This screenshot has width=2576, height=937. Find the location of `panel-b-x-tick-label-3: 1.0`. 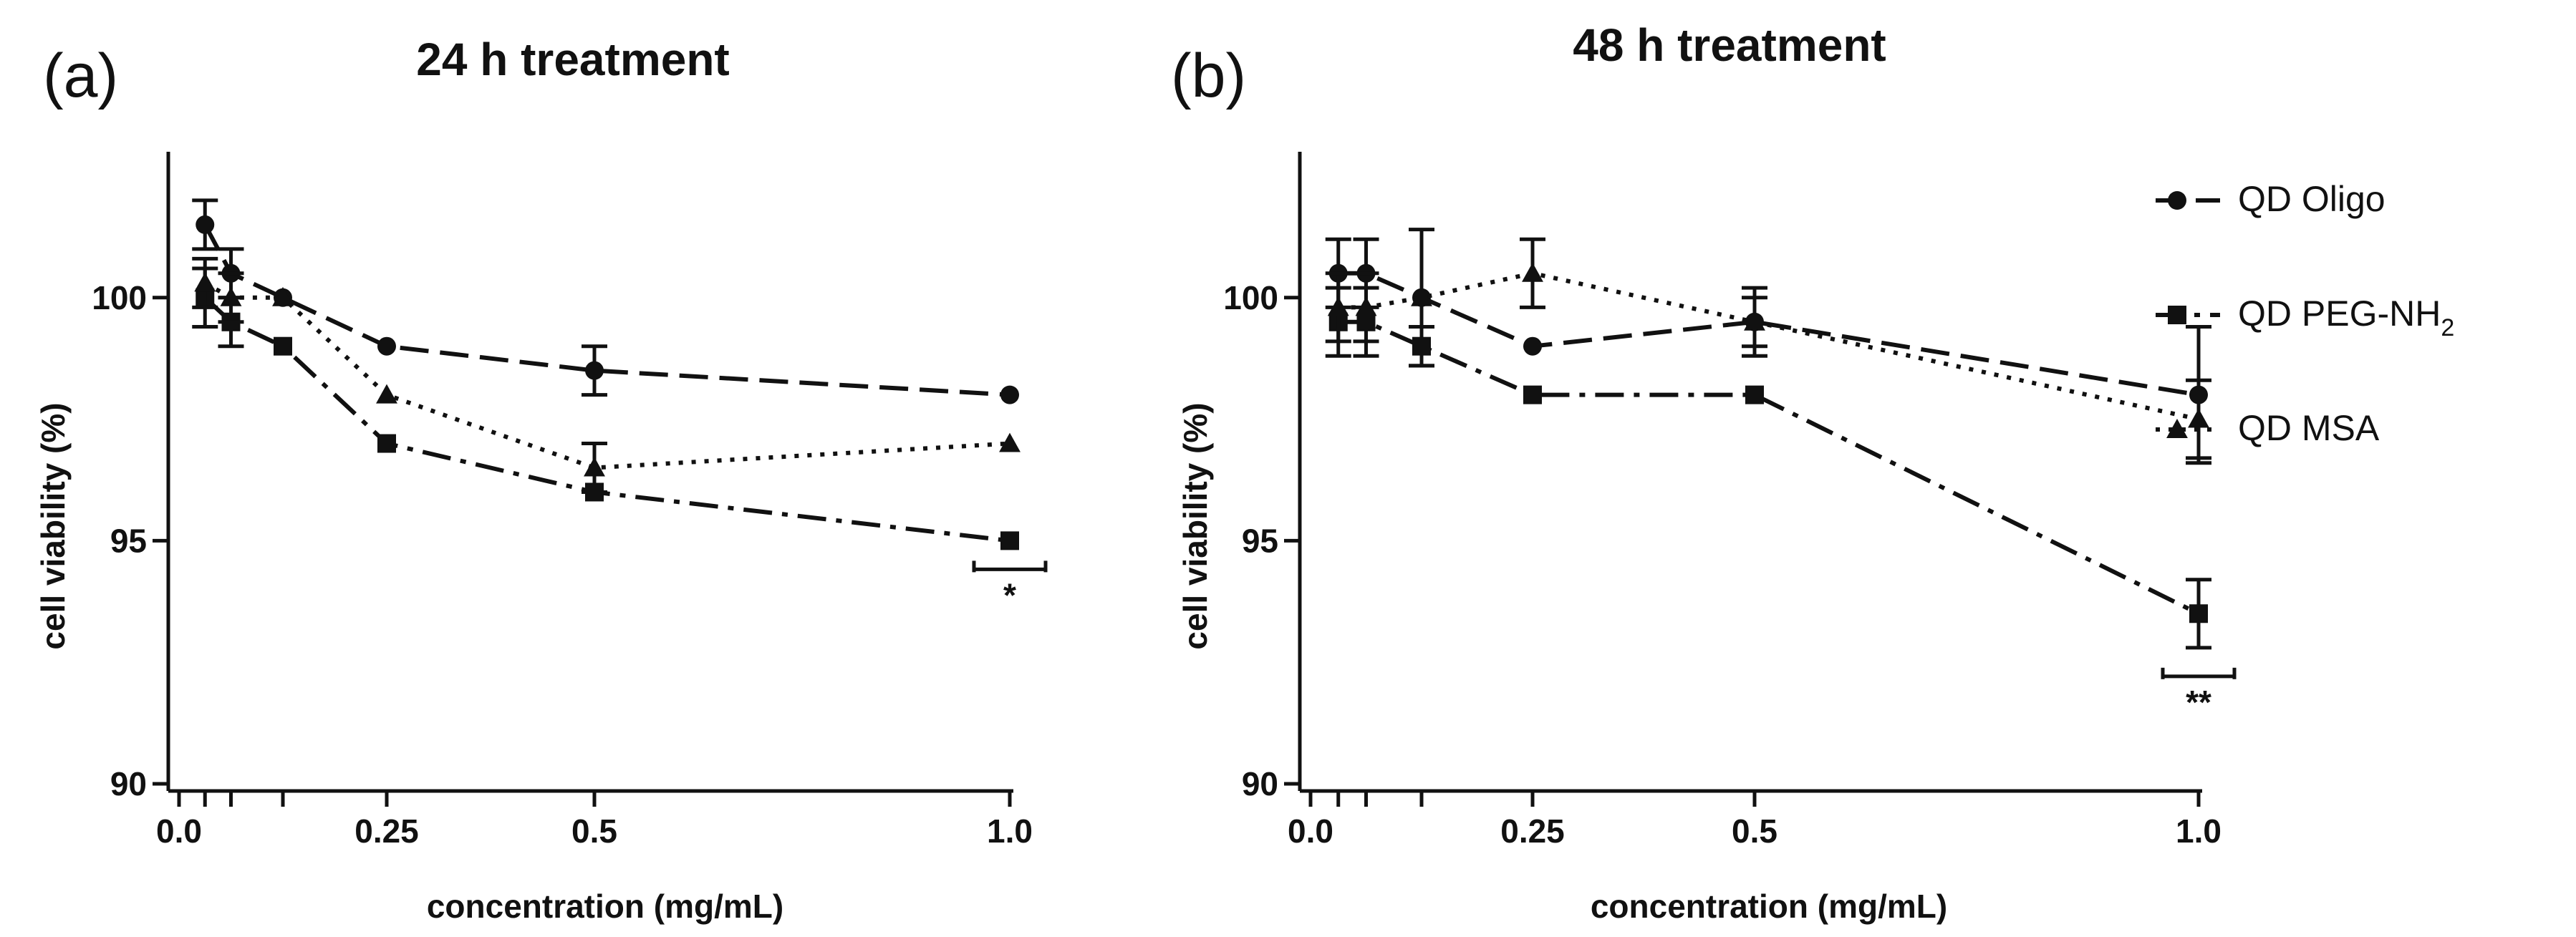

panel-b-x-tick-label-3: 1.0 is located at coordinates (2199, 831).